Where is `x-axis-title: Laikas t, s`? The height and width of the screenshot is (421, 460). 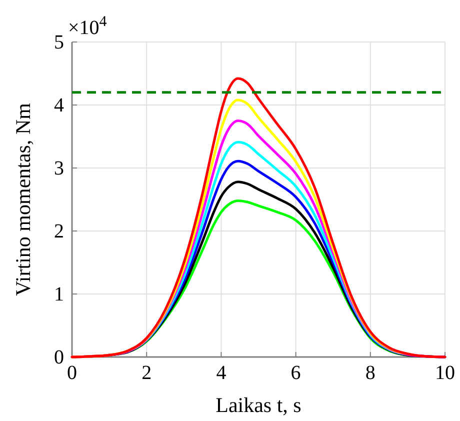
x-axis-title: Laikas t, s is located at coordinates (259, 405).